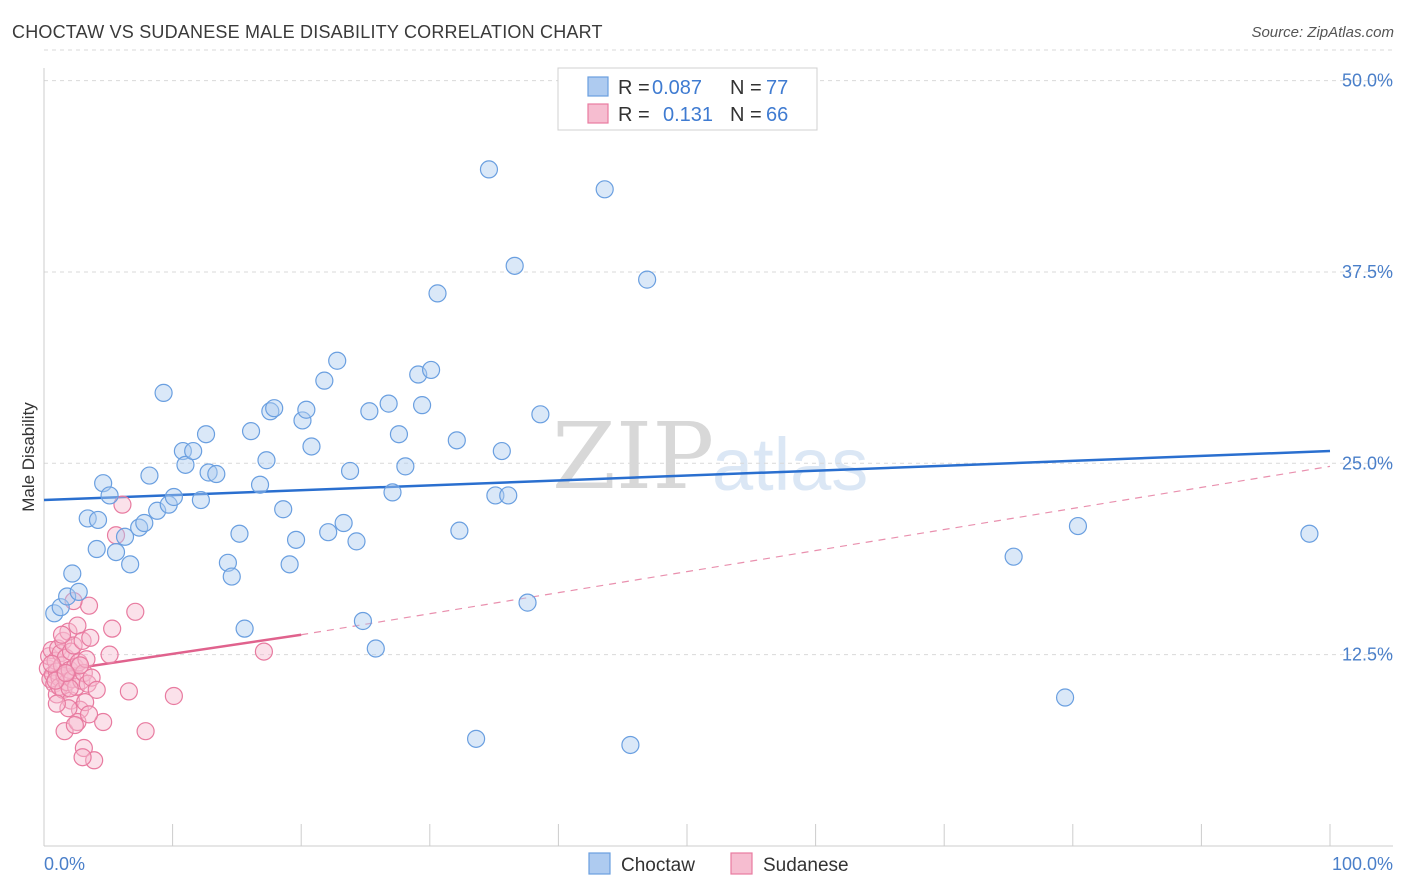 The image size is (1406, 892). Describe the element at coordinates (598, 113) in the screenshot. I see `legend-swatch-sudanese` at that location.